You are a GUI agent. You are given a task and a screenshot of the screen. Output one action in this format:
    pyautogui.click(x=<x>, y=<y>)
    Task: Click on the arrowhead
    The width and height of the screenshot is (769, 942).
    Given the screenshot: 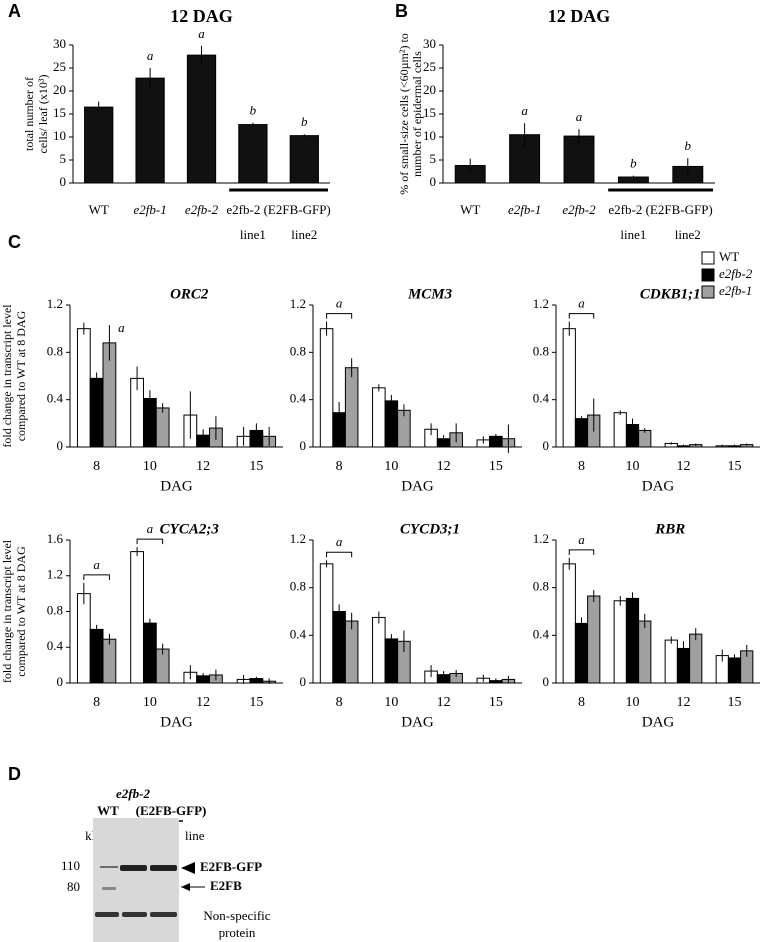 What is the action you would take?
    pyautogui.click(x=185, y=887)
    